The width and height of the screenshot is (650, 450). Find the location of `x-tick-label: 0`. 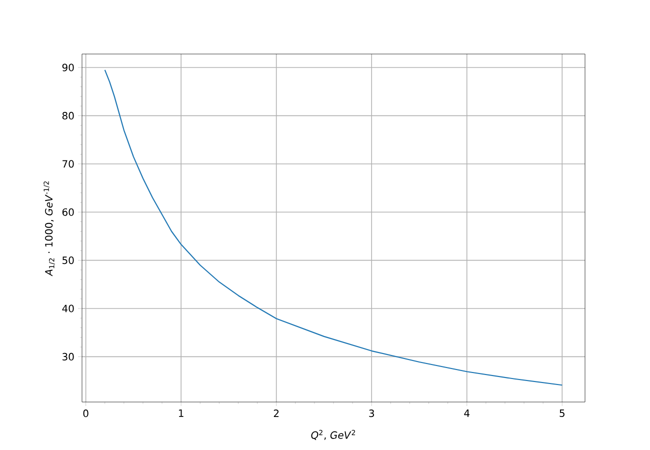

x-tick-label: 0 is located at coordinates (85, 414).